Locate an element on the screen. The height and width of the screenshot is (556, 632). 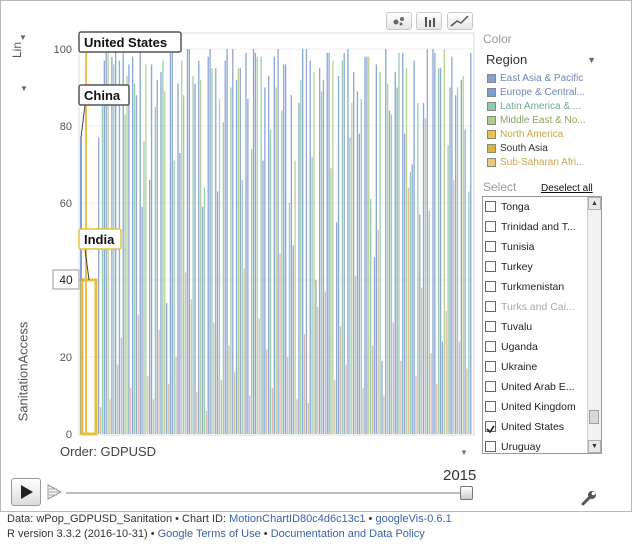
country-item: Ukraine is located at coordinates (535, 367).